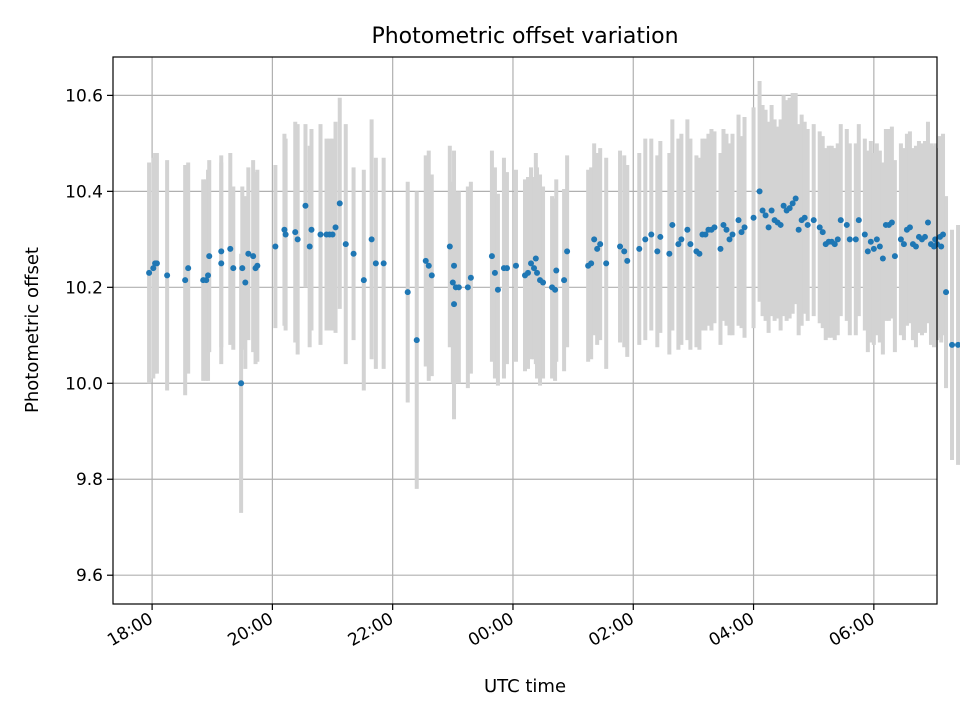 Image resolution: width=960 pixels, height=724 pixels. Describe the element at coordinates (84, 384) in the screenshot. I see `y-tick-label: 10.0` at that location.